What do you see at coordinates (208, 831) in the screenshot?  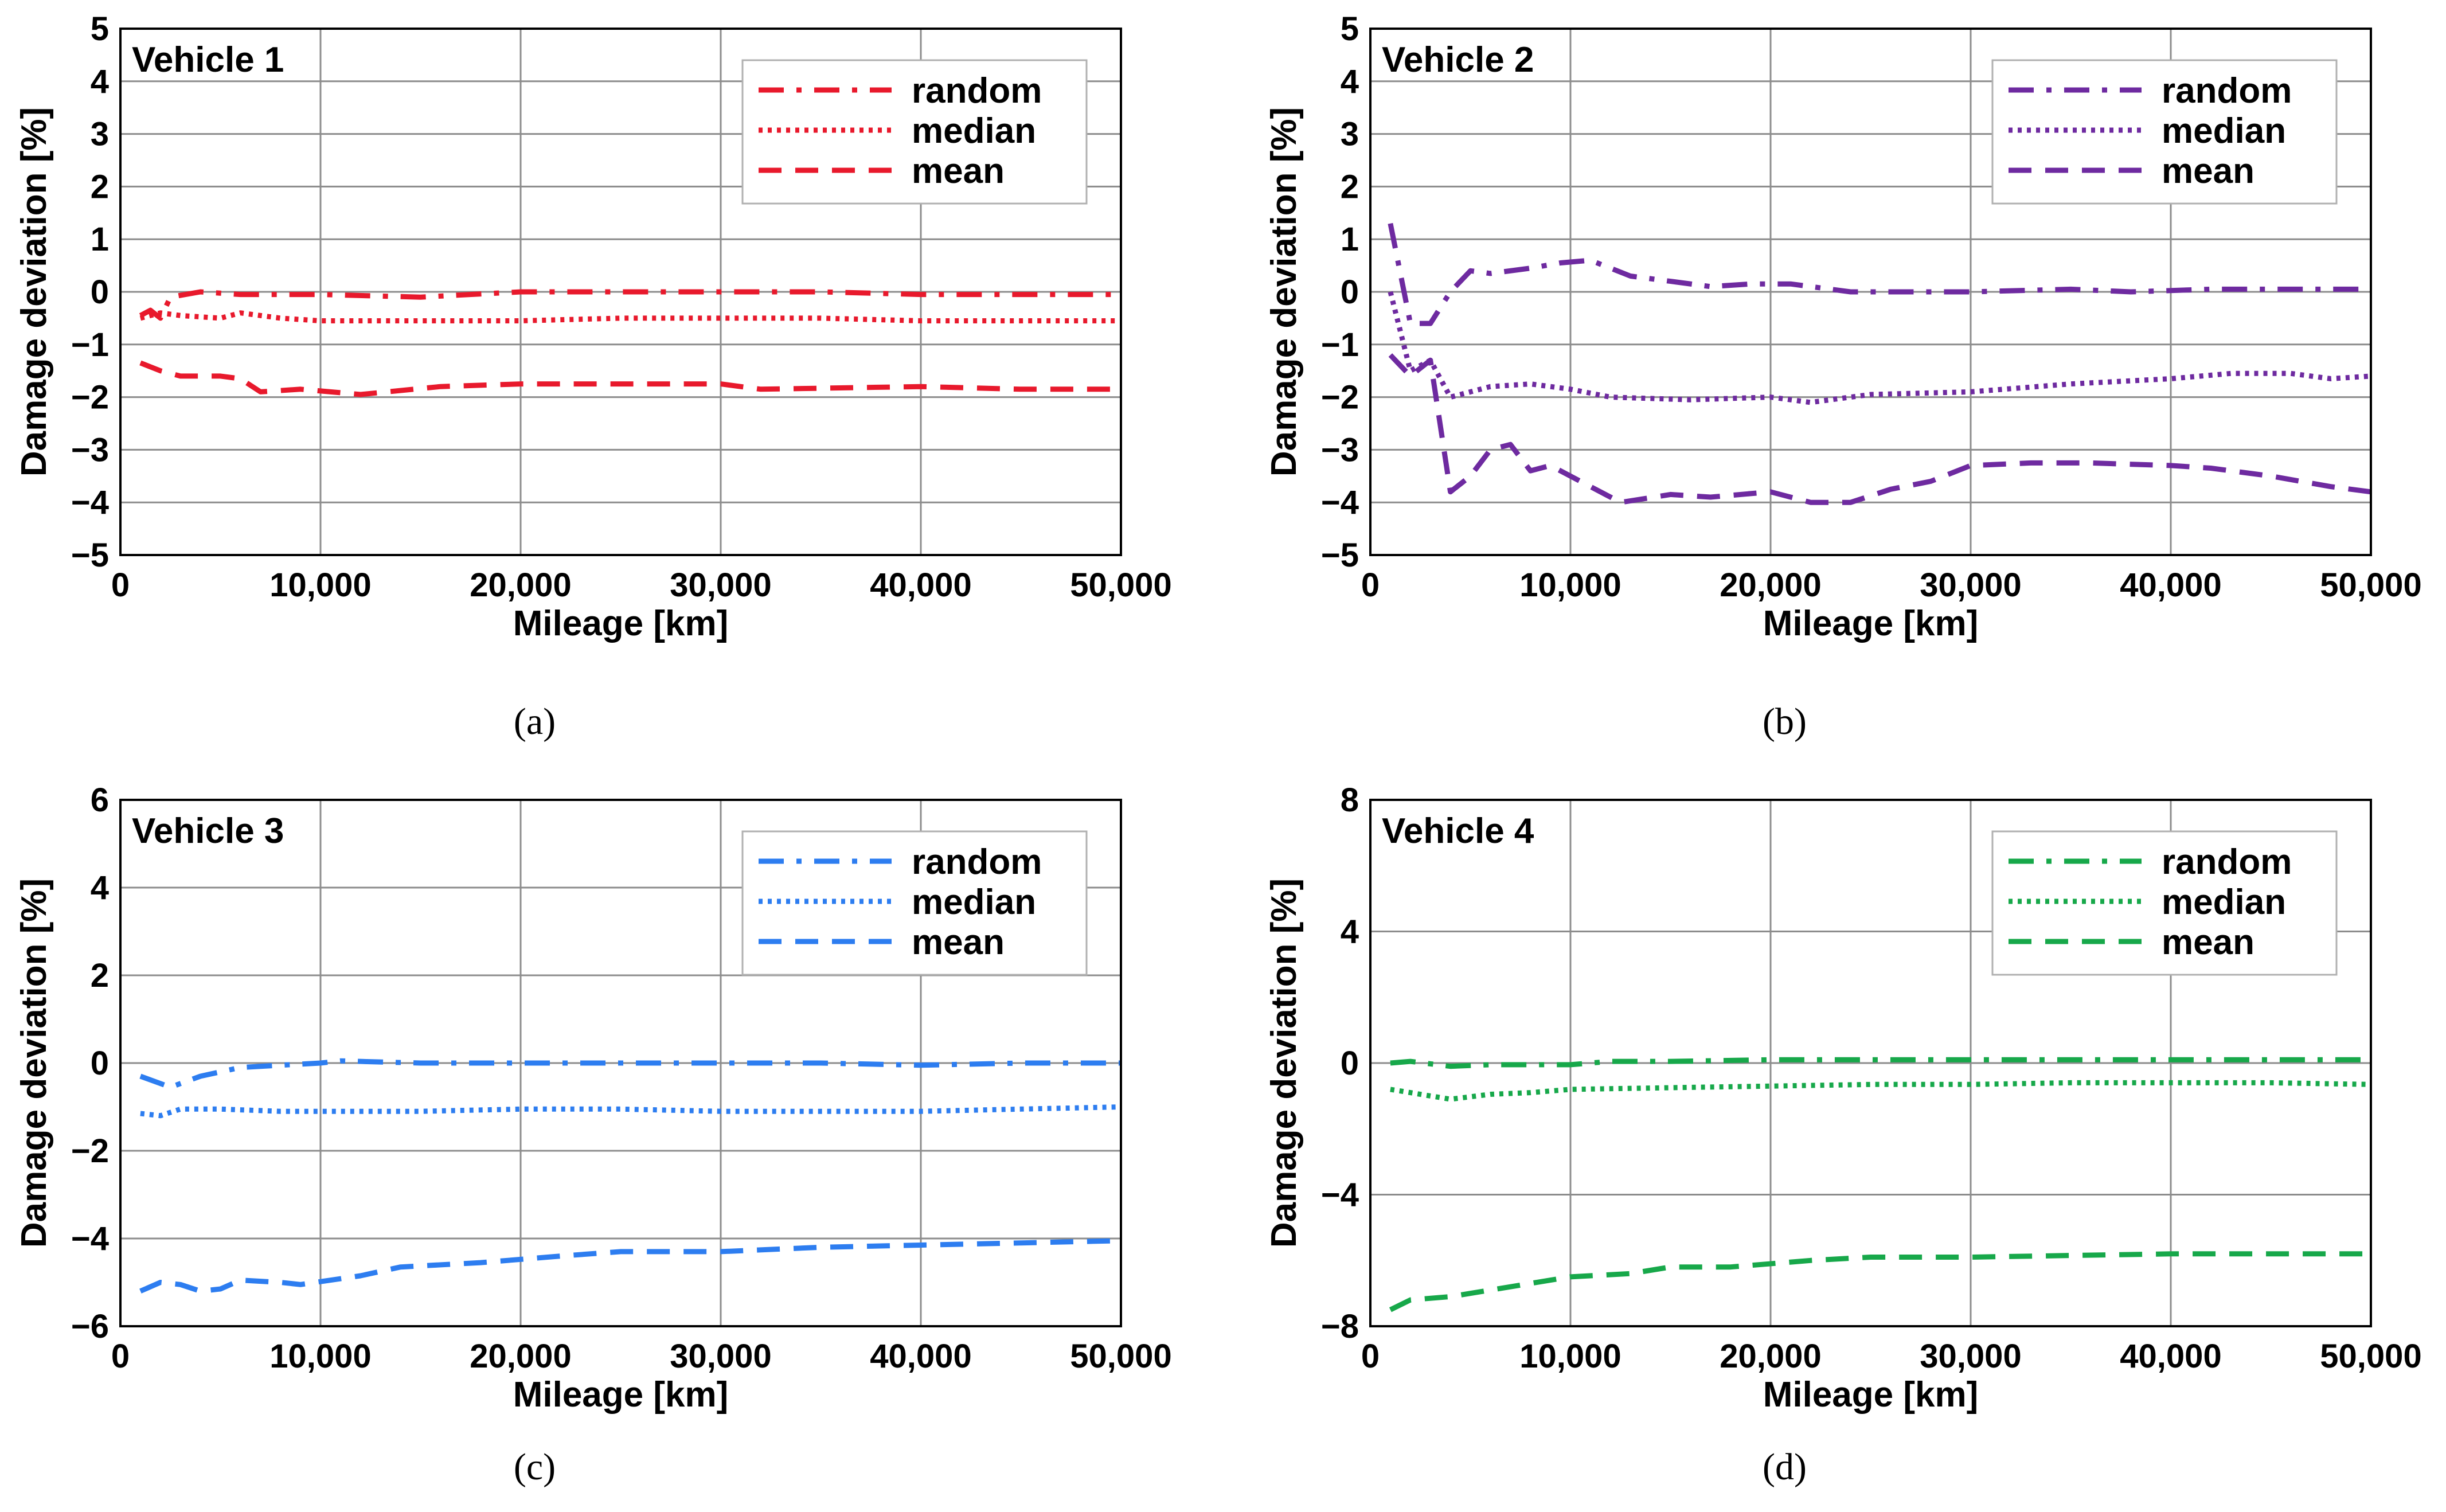 I see `panel-title: Vehicle 3` at bounding box center [208, 831].